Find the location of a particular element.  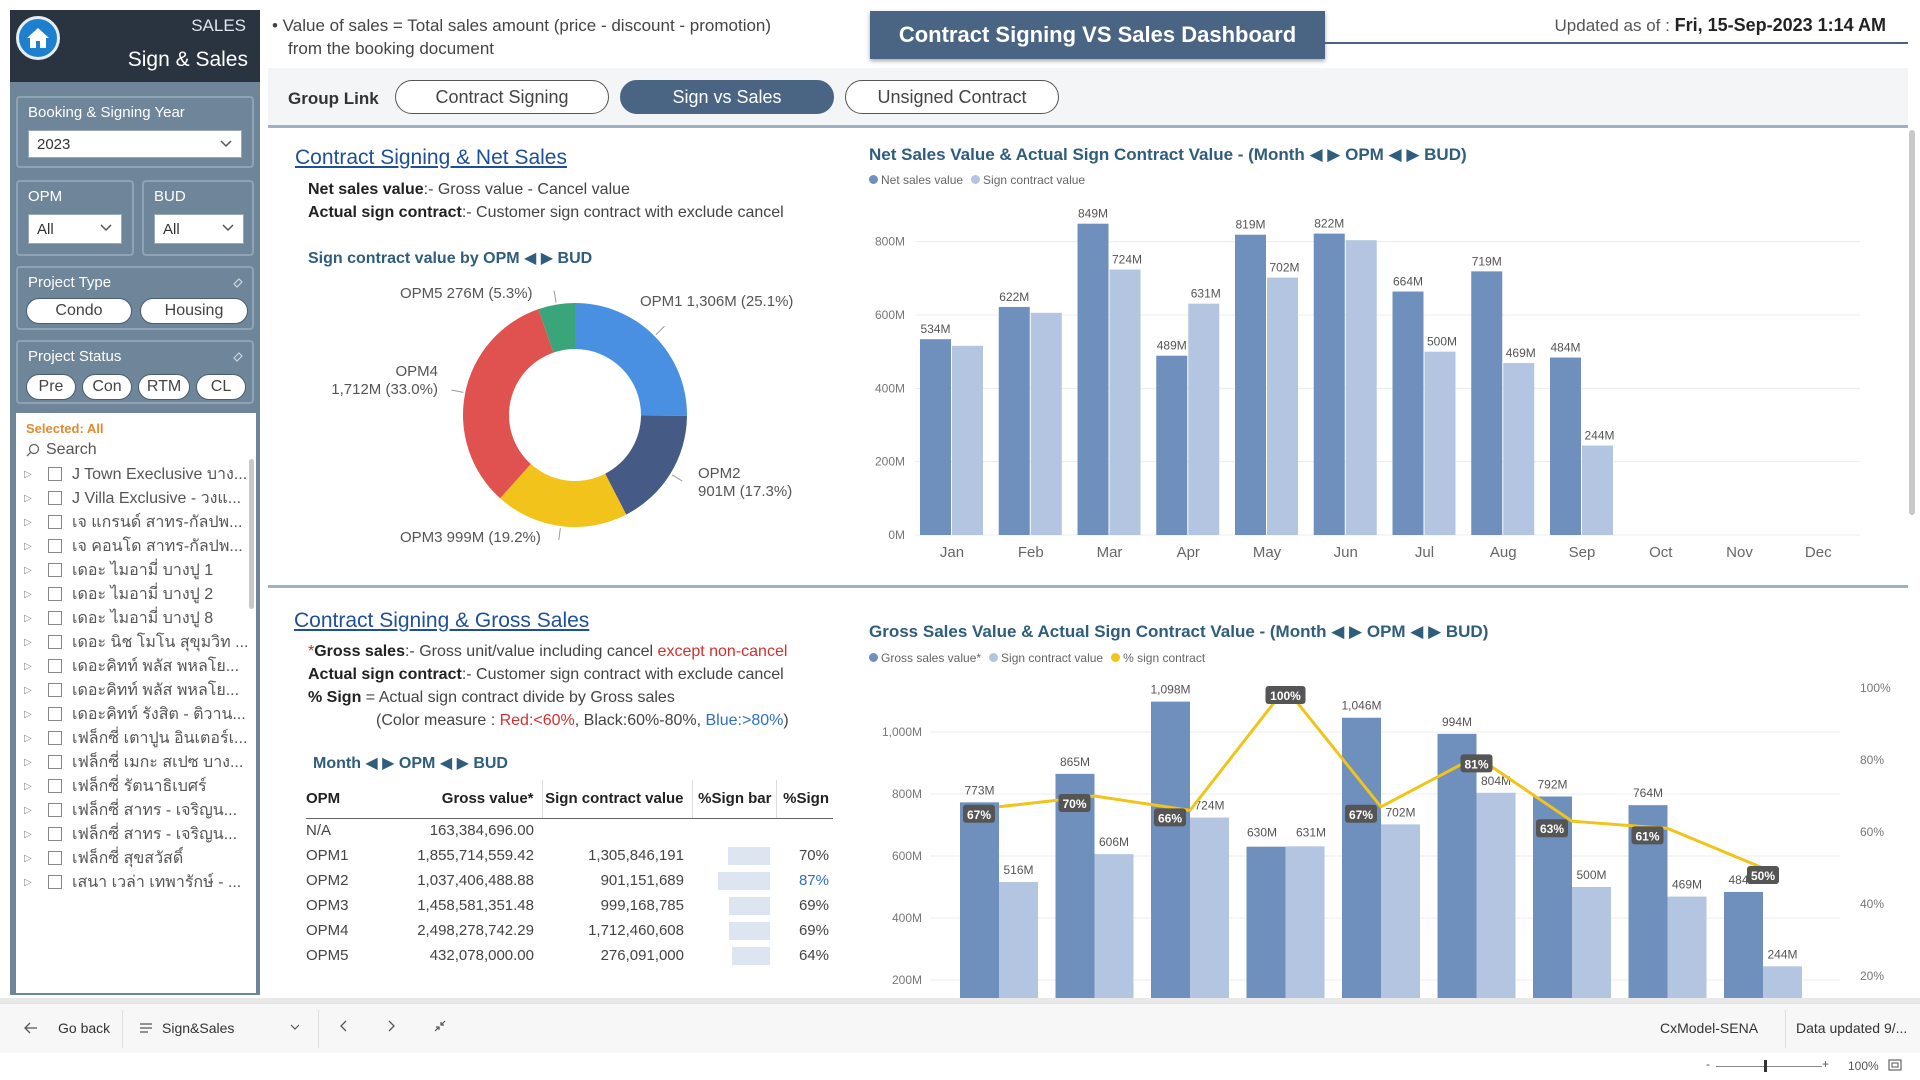

go-back-button: Go back is located at coordinates (67, 1028).